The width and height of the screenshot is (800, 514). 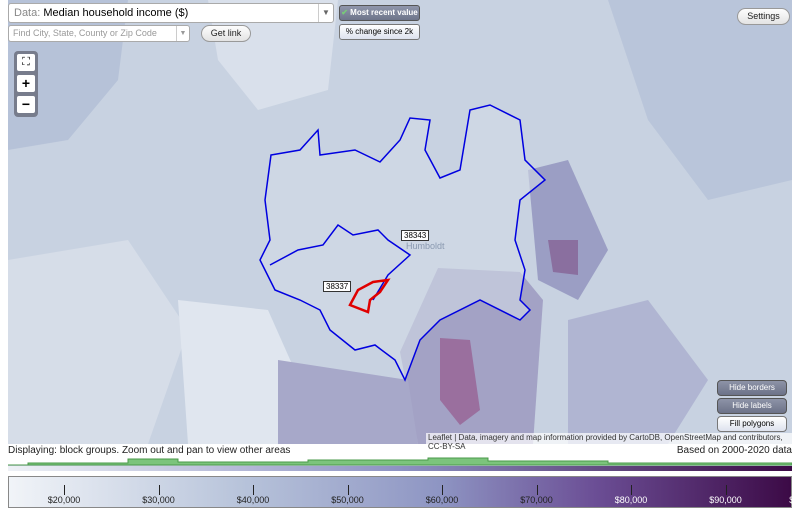 I want to click on legend-label: $80,000, so click(x=631, y=500).